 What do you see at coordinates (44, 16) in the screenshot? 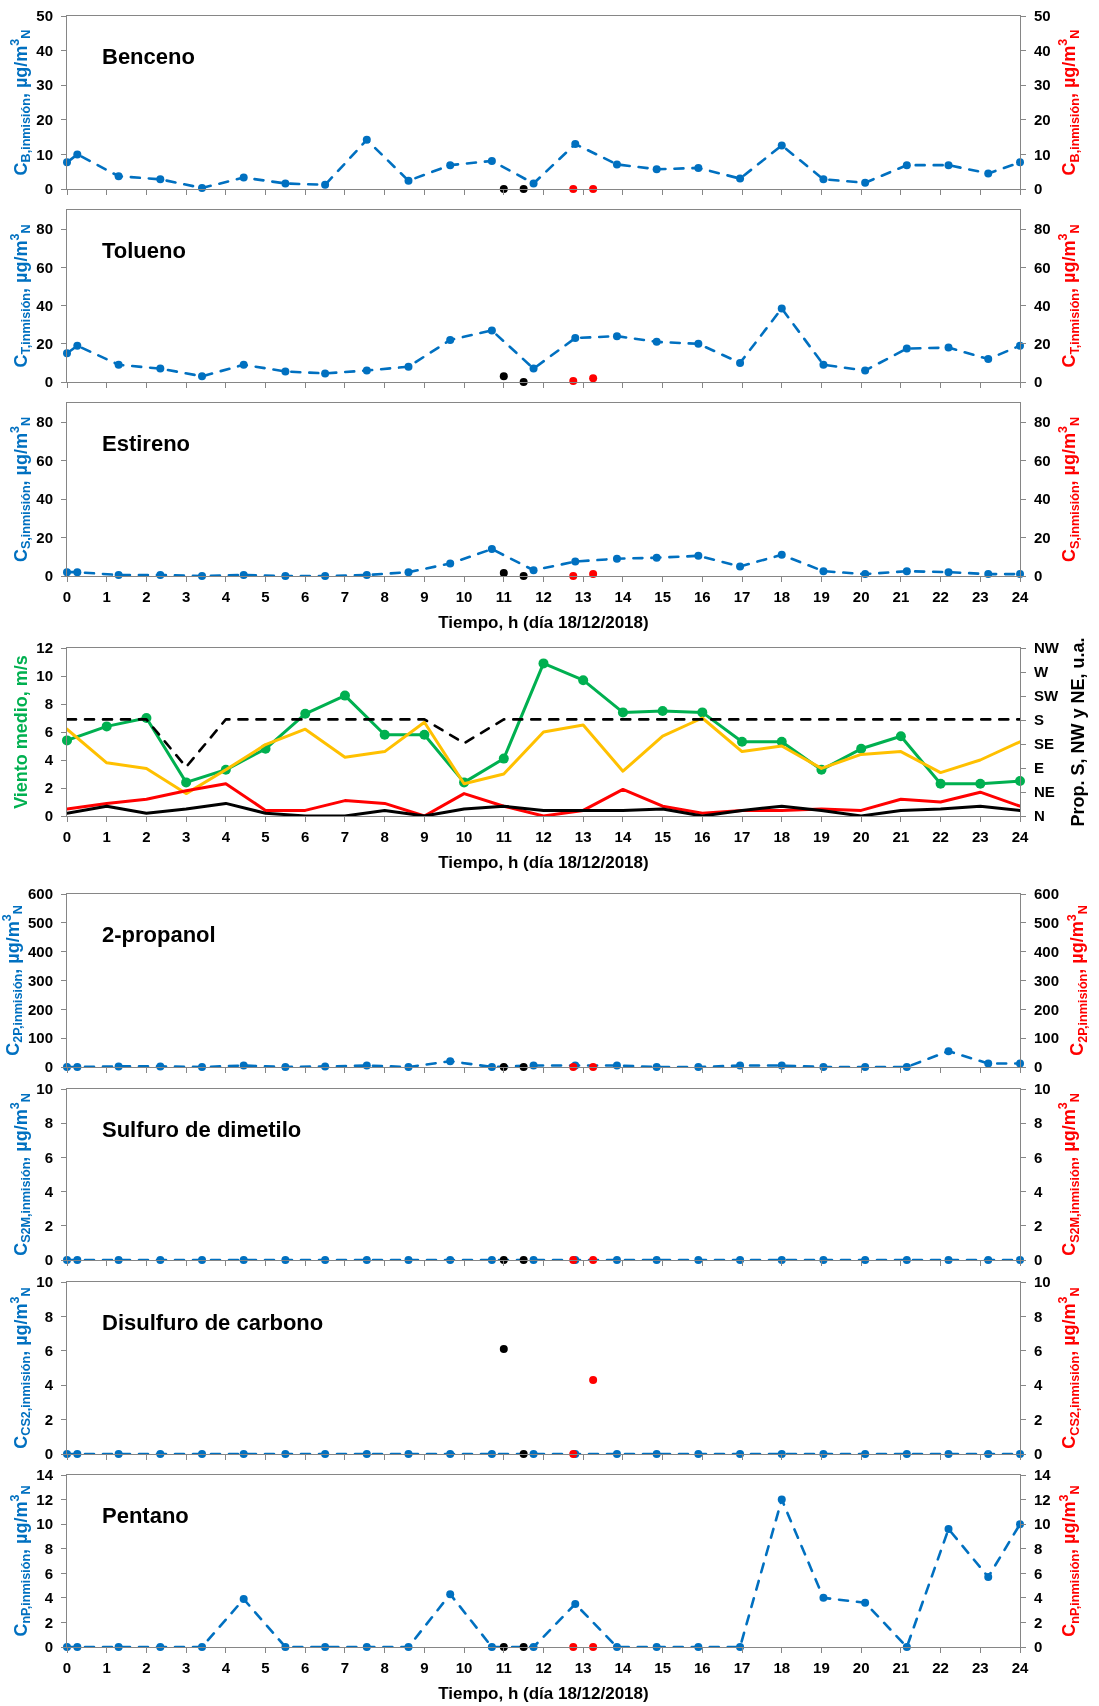
I see `y-tick-label: 50` at bounding box center [44, 16].